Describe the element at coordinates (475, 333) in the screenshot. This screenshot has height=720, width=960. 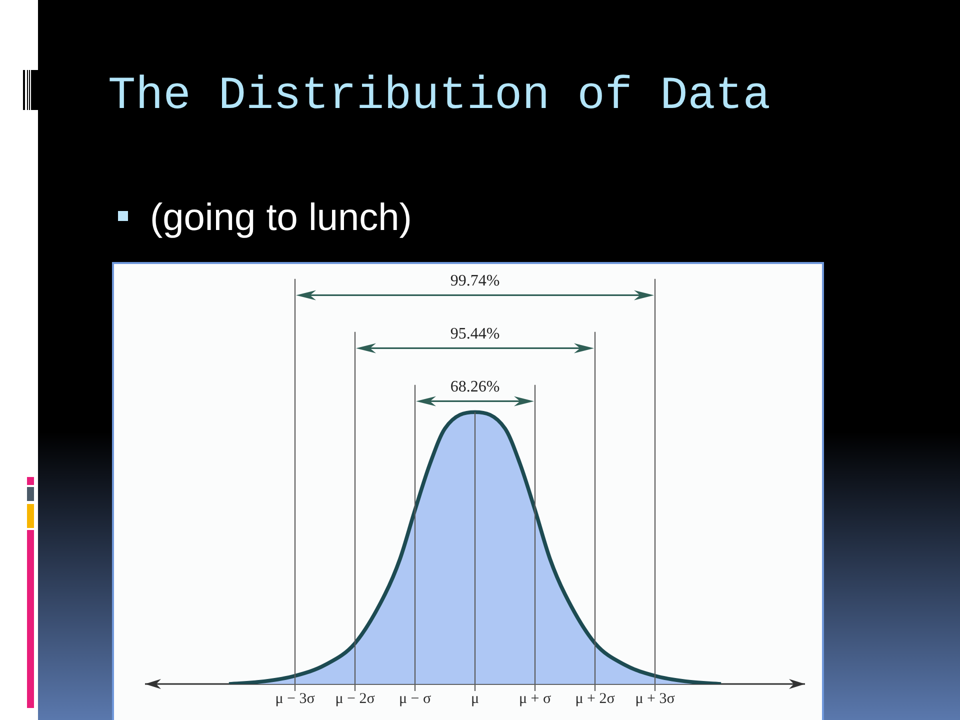
I see `text: 95.44%` at that location.